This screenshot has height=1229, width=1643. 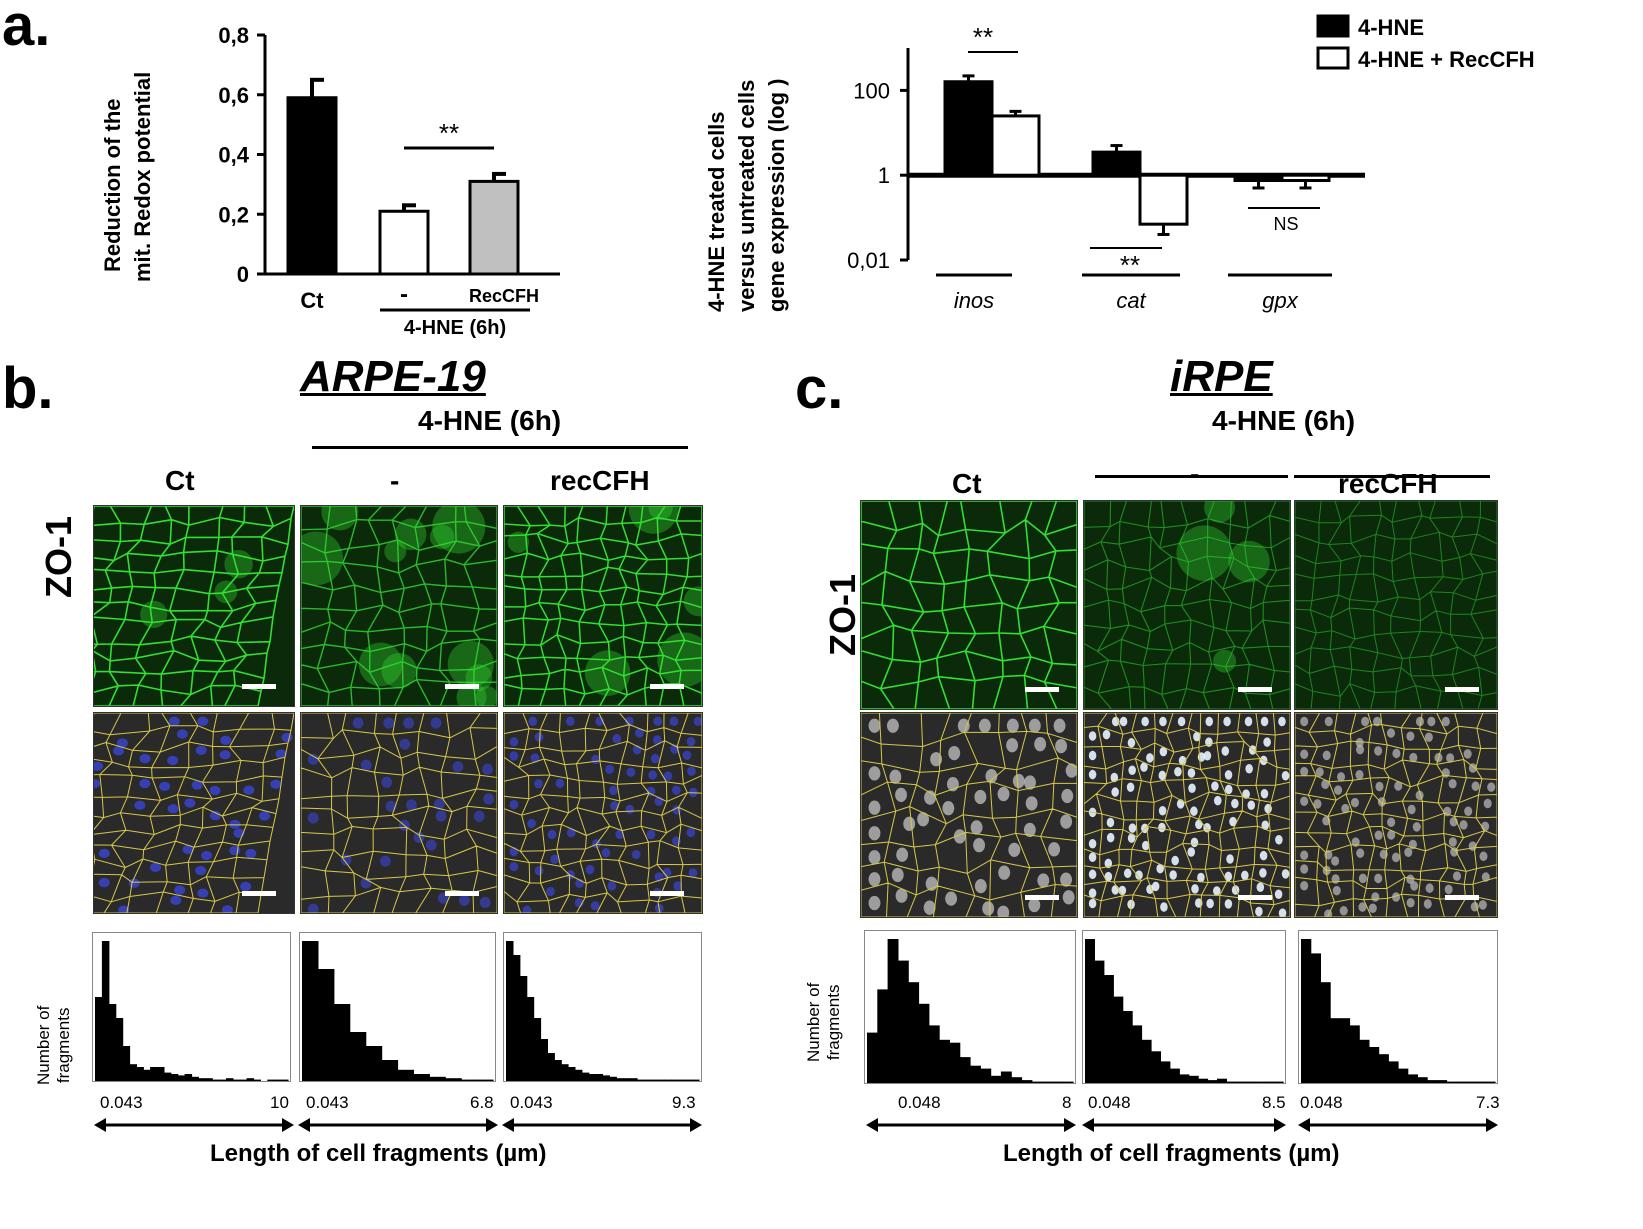 What do you see at coordinates (1088, 1125) in the screenshot?
I see `length-arrow-c1-left-head` at bounding box center [1088, 1125].